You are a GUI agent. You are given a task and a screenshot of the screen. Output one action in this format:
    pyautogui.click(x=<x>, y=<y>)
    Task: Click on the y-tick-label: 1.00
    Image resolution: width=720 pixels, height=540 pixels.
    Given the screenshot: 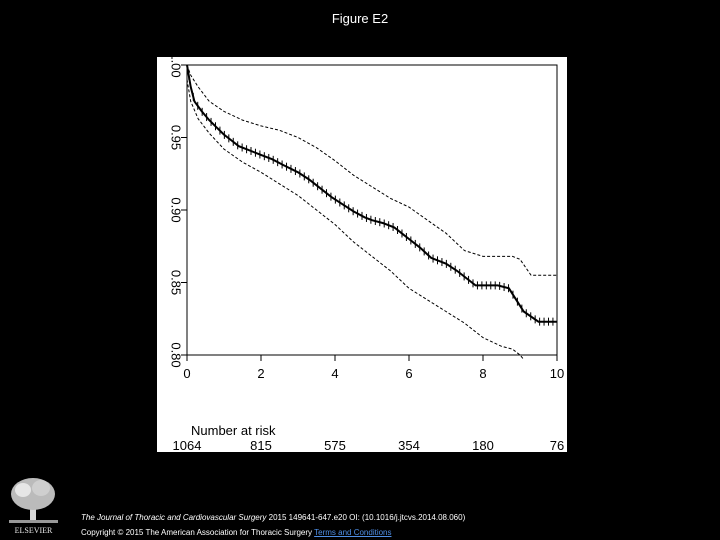 What is the action you would take?
    pyautogui.click(x=176, y=67)
    